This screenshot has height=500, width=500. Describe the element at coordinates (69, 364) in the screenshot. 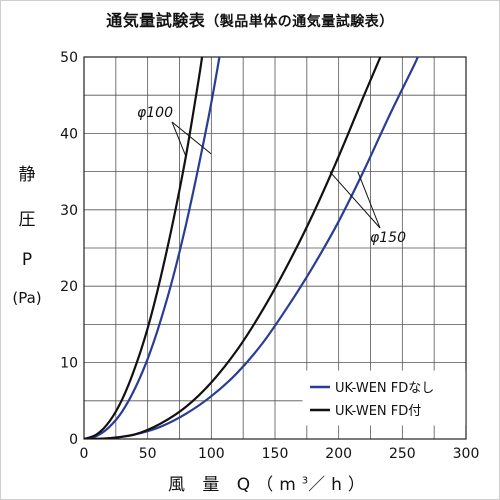

I see `y-tick-label: 10` at that location.